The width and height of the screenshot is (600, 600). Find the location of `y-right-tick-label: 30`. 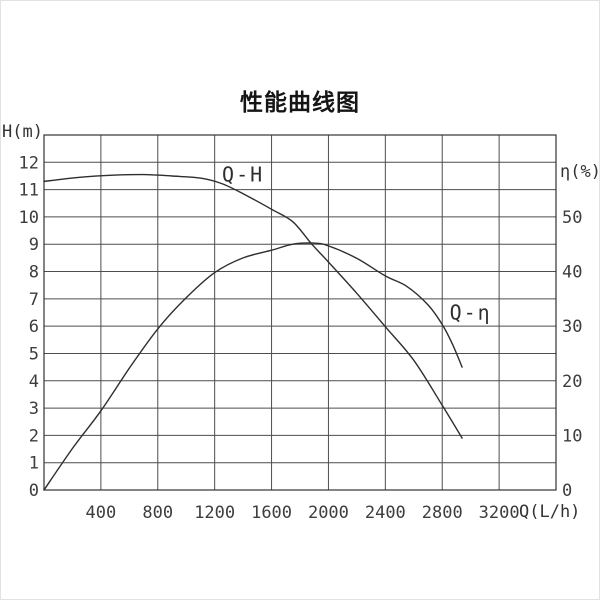

y-right-tick-label: 30 is located at coordinates (572, 327).